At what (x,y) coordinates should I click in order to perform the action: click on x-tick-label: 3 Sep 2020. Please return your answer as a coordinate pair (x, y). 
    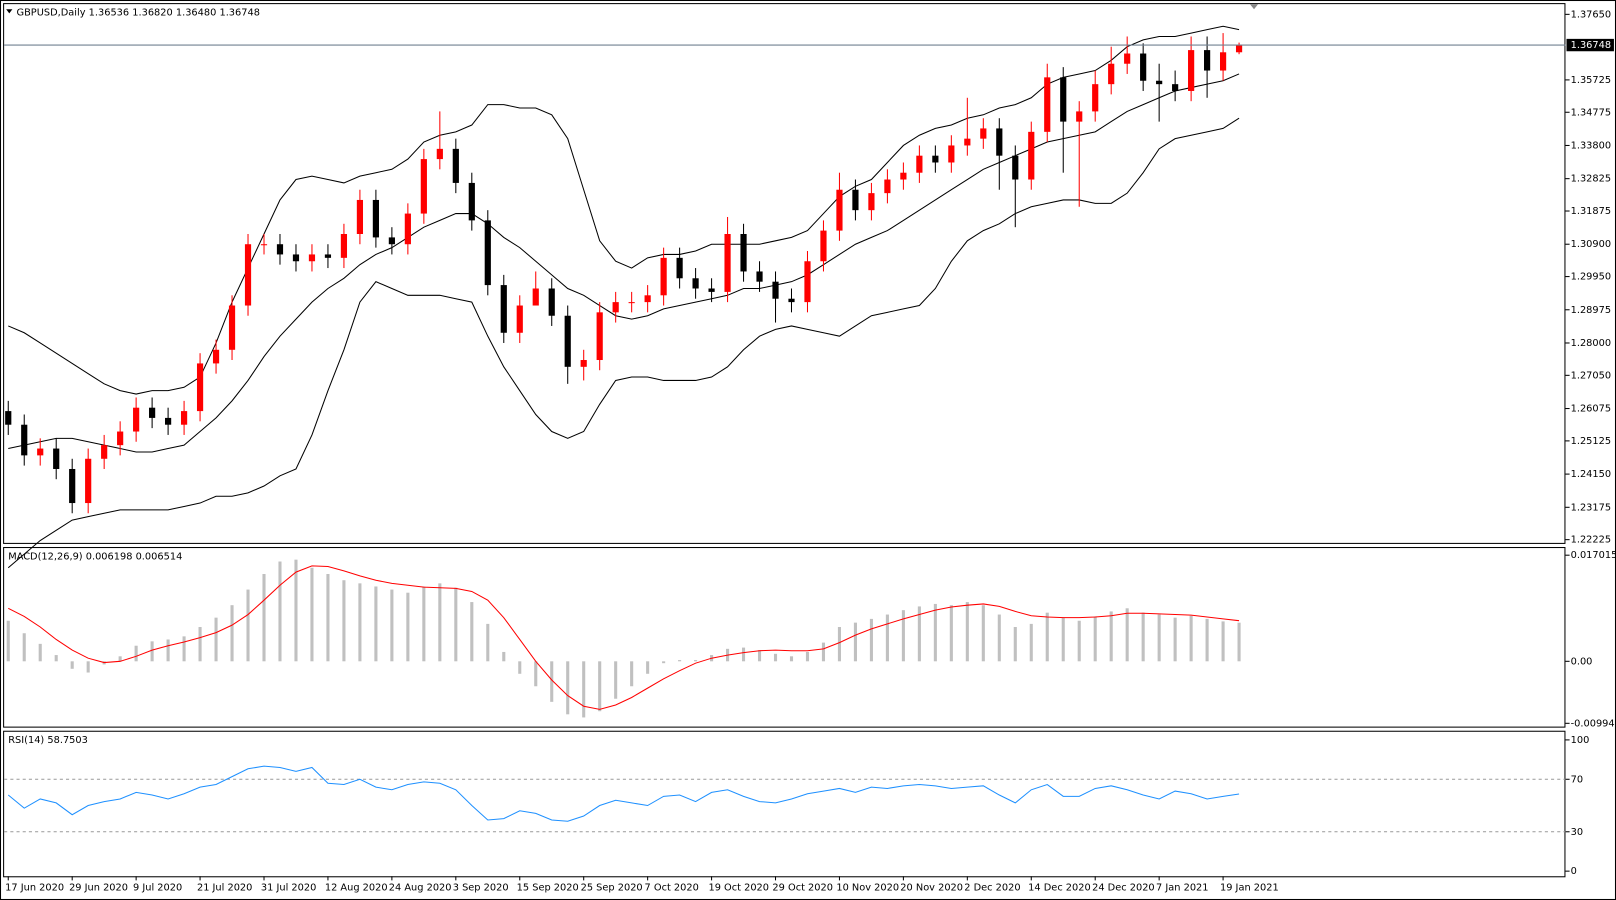
    Looking at the image, I should click on (481, 888).